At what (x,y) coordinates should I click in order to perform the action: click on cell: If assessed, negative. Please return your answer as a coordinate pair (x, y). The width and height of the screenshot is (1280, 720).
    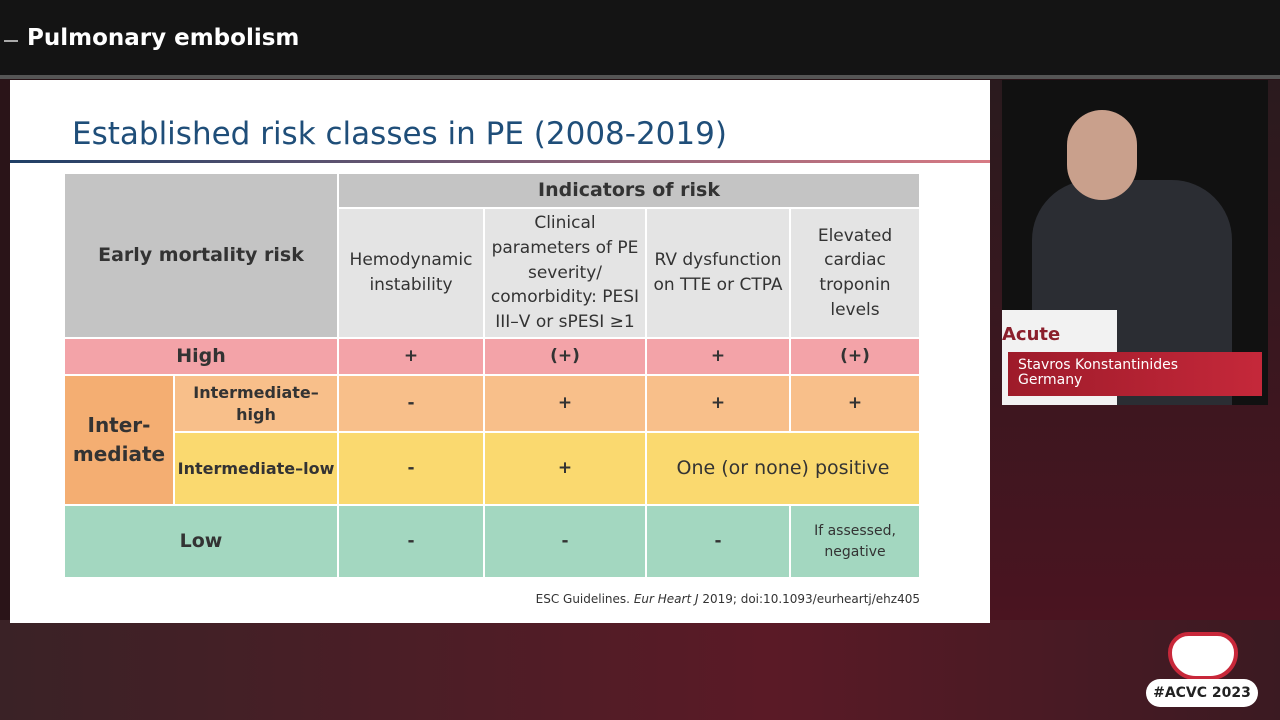
    Looking at the image, I should click on (855, 541).